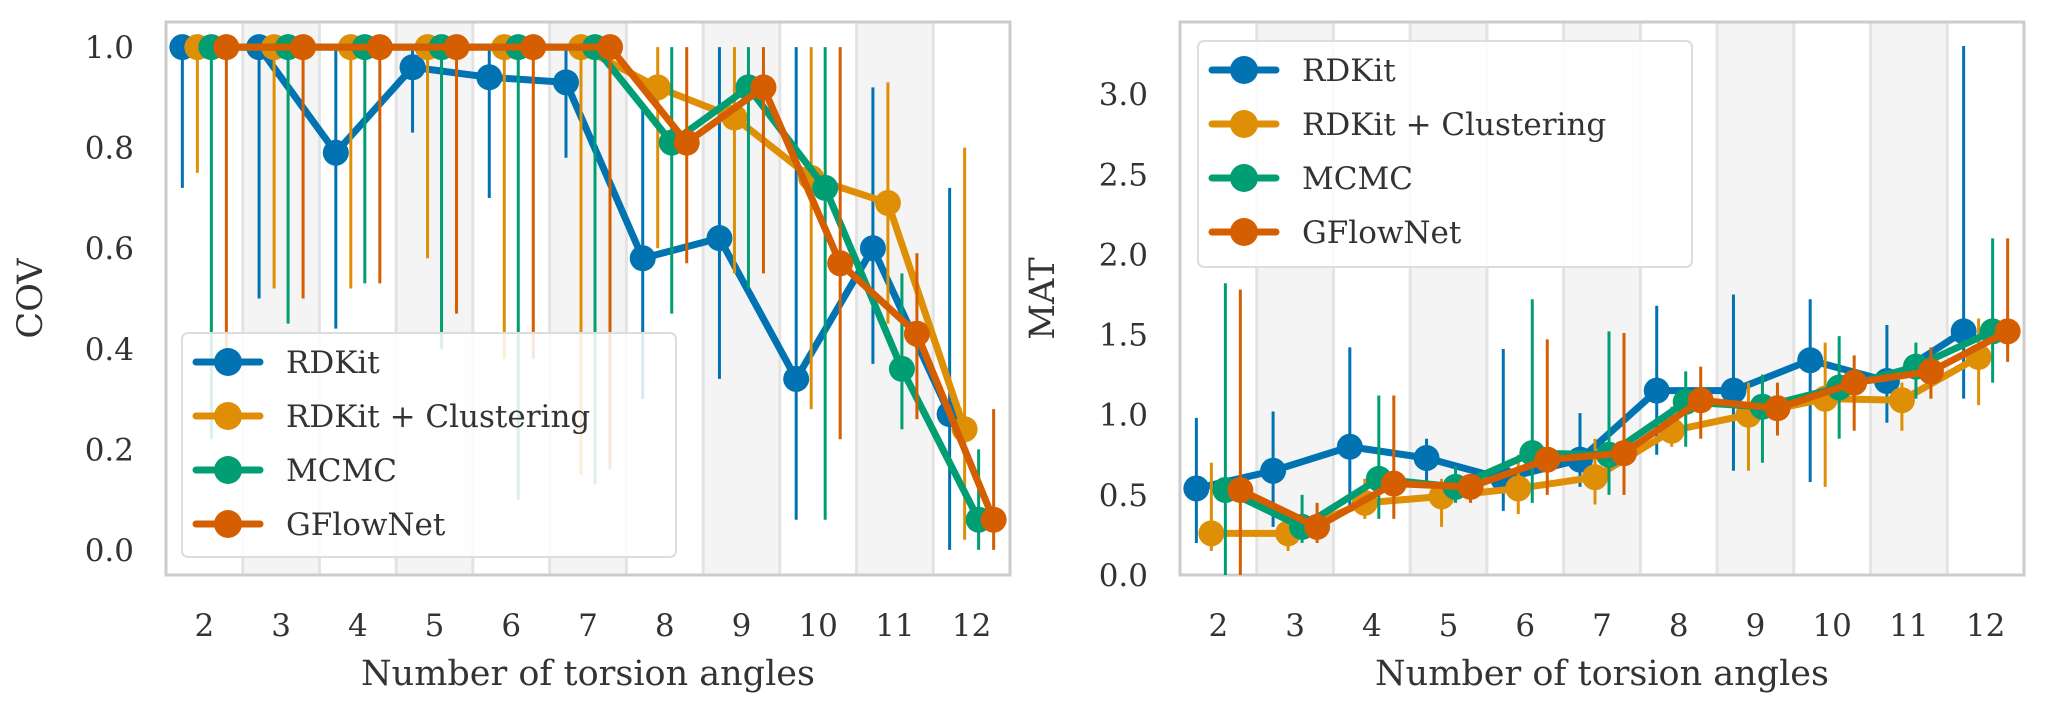  What do you see at coordinates (435, 626) in the screenshot?
I see `x-tick-label: 5` at bounding box center [435, 626].